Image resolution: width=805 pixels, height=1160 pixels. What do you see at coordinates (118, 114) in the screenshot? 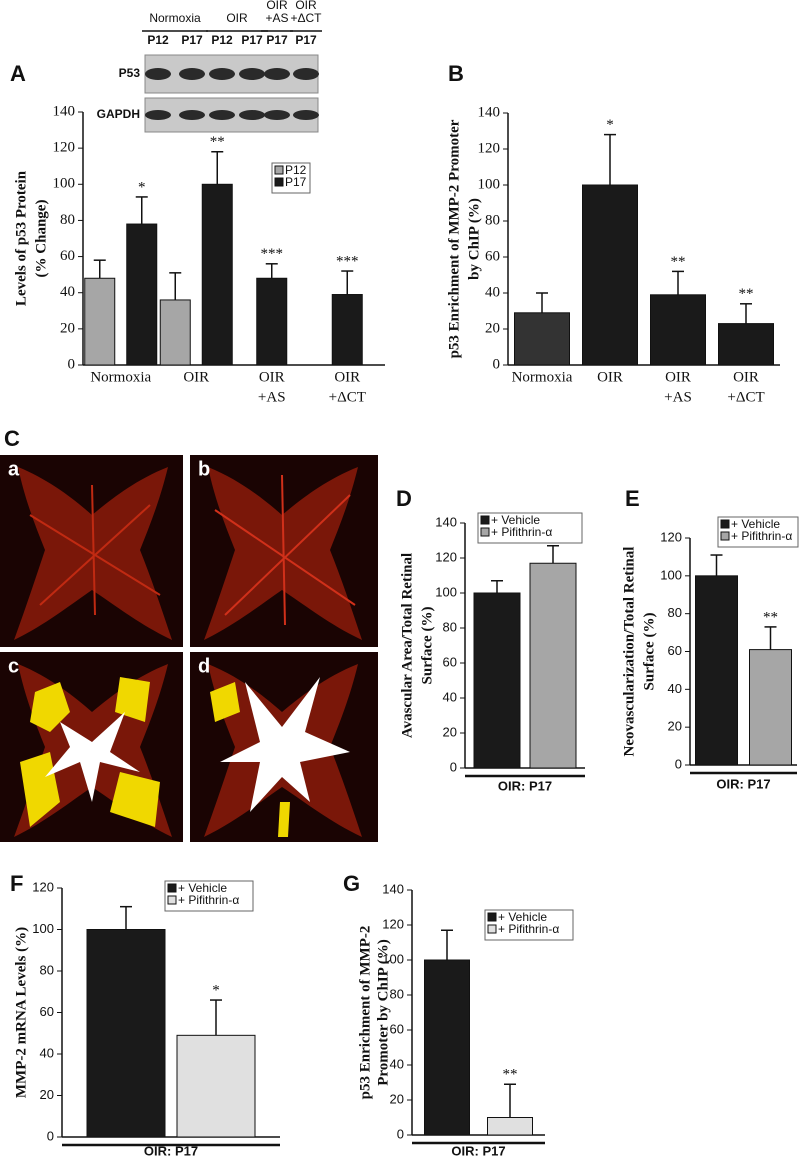
I see `blot-row-label: GAPDH` at bounding box center [118, 114].